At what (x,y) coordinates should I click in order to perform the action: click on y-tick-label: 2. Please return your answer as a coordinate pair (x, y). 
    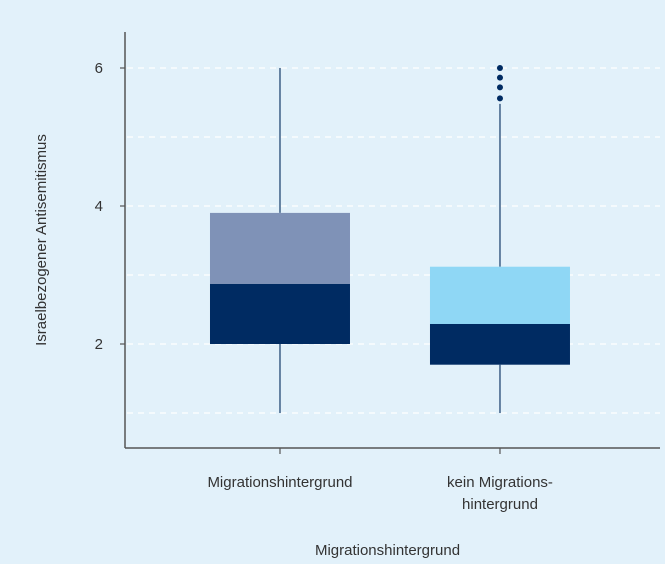
    Looking at the image, I should click on (99, 344).